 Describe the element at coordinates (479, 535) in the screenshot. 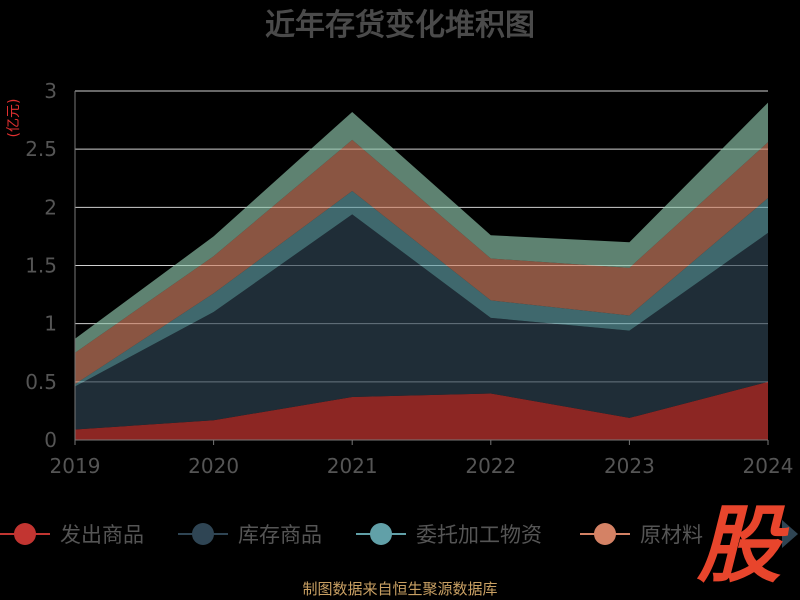

I see `legend-label: 委托加工物资` at that location.